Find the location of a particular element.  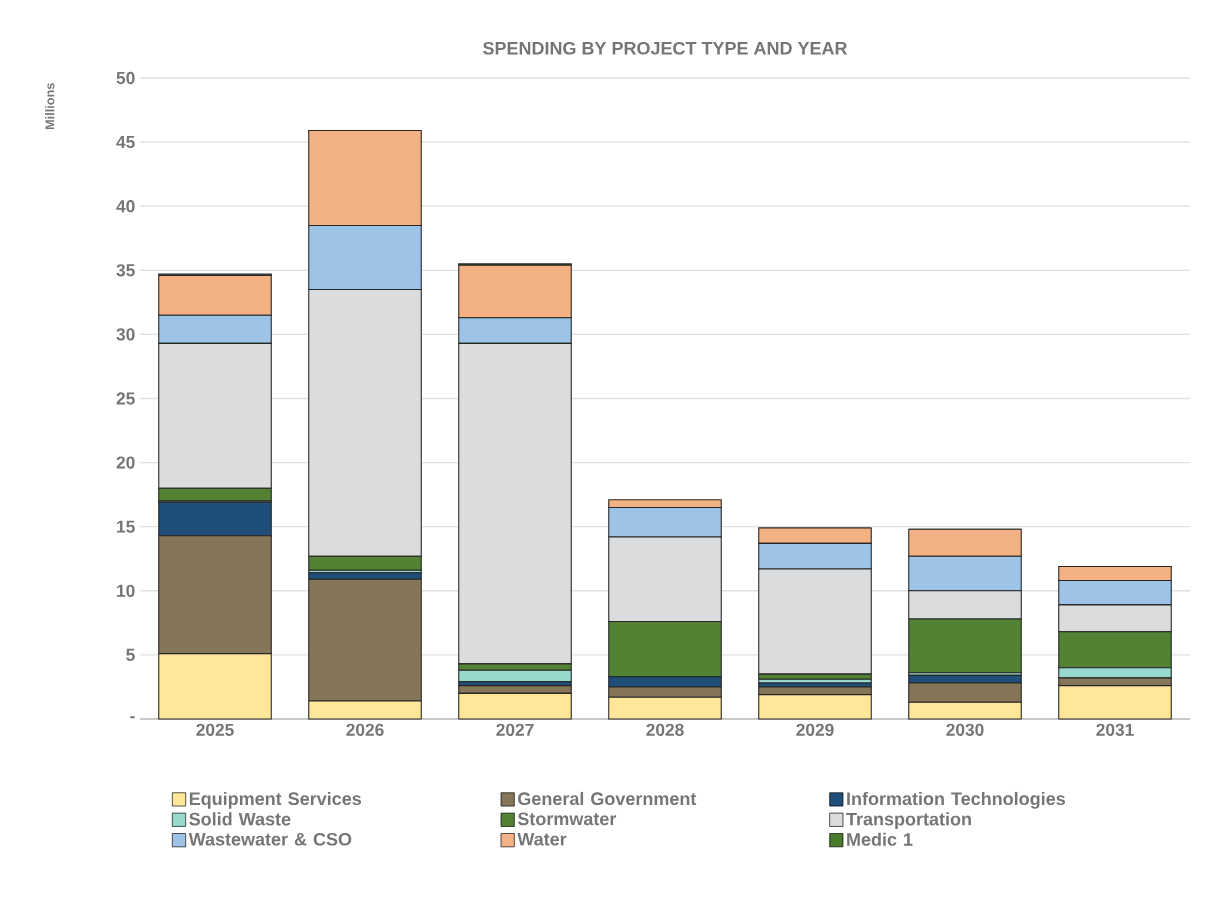

x-tick-label: 2026 is located at coordinates (365, 729).